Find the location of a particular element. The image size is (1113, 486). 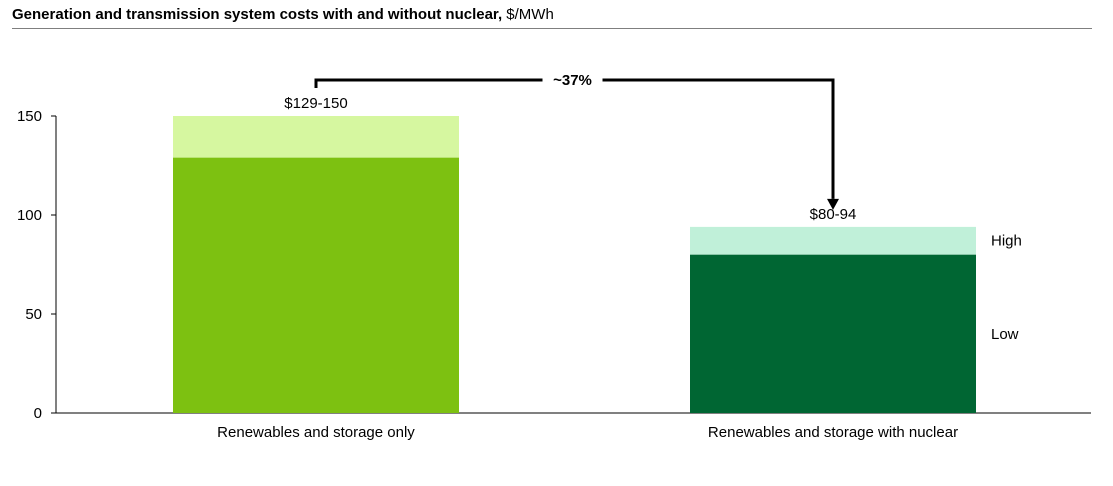

y-tick-label: 150 is located at coordinates (29, 116).